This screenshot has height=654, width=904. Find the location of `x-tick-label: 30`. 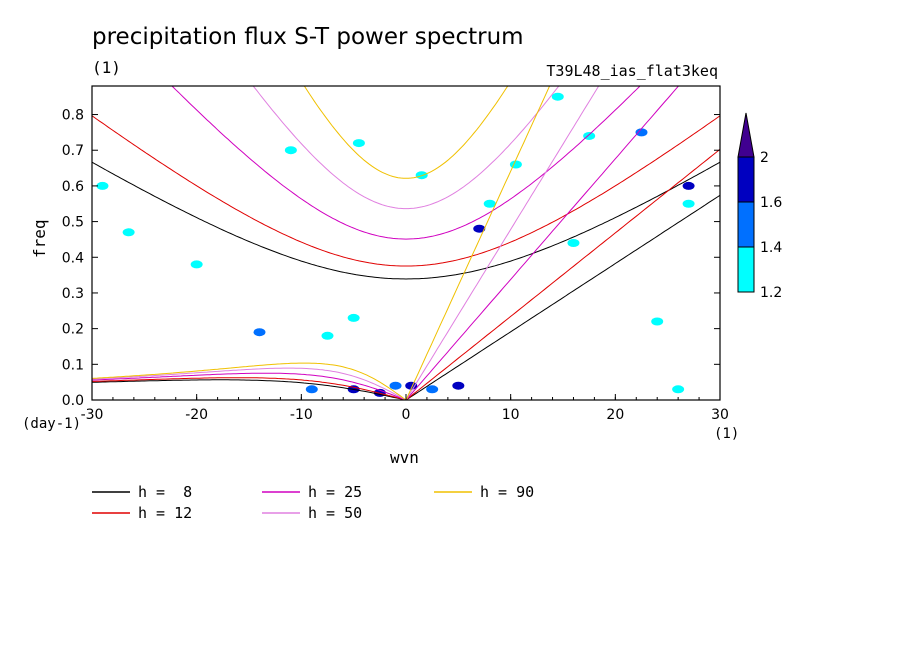

x-tick-label: 30 is located at coordinates (720, 415).